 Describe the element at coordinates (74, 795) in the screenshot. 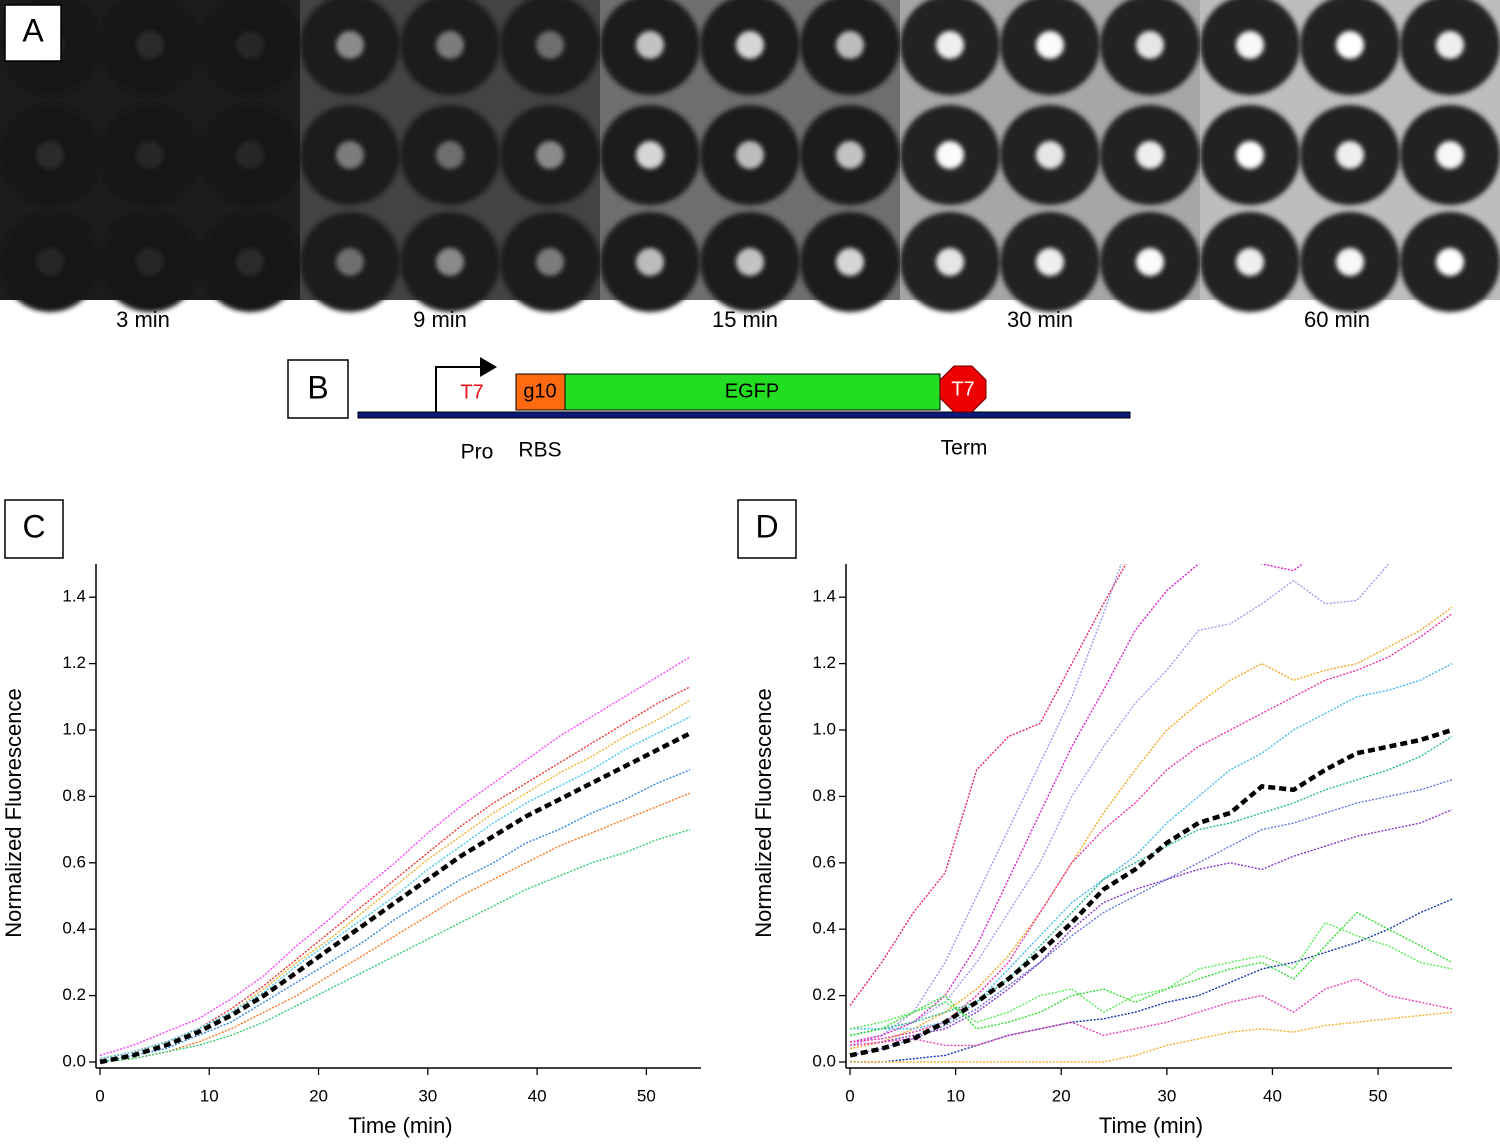

I see `y-tick-label: 0.8` at that location.